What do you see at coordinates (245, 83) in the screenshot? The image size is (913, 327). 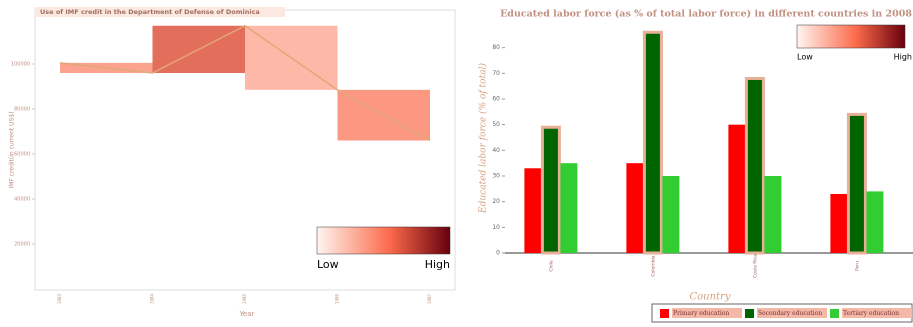 I see `line` at bounding box center [245, 83].